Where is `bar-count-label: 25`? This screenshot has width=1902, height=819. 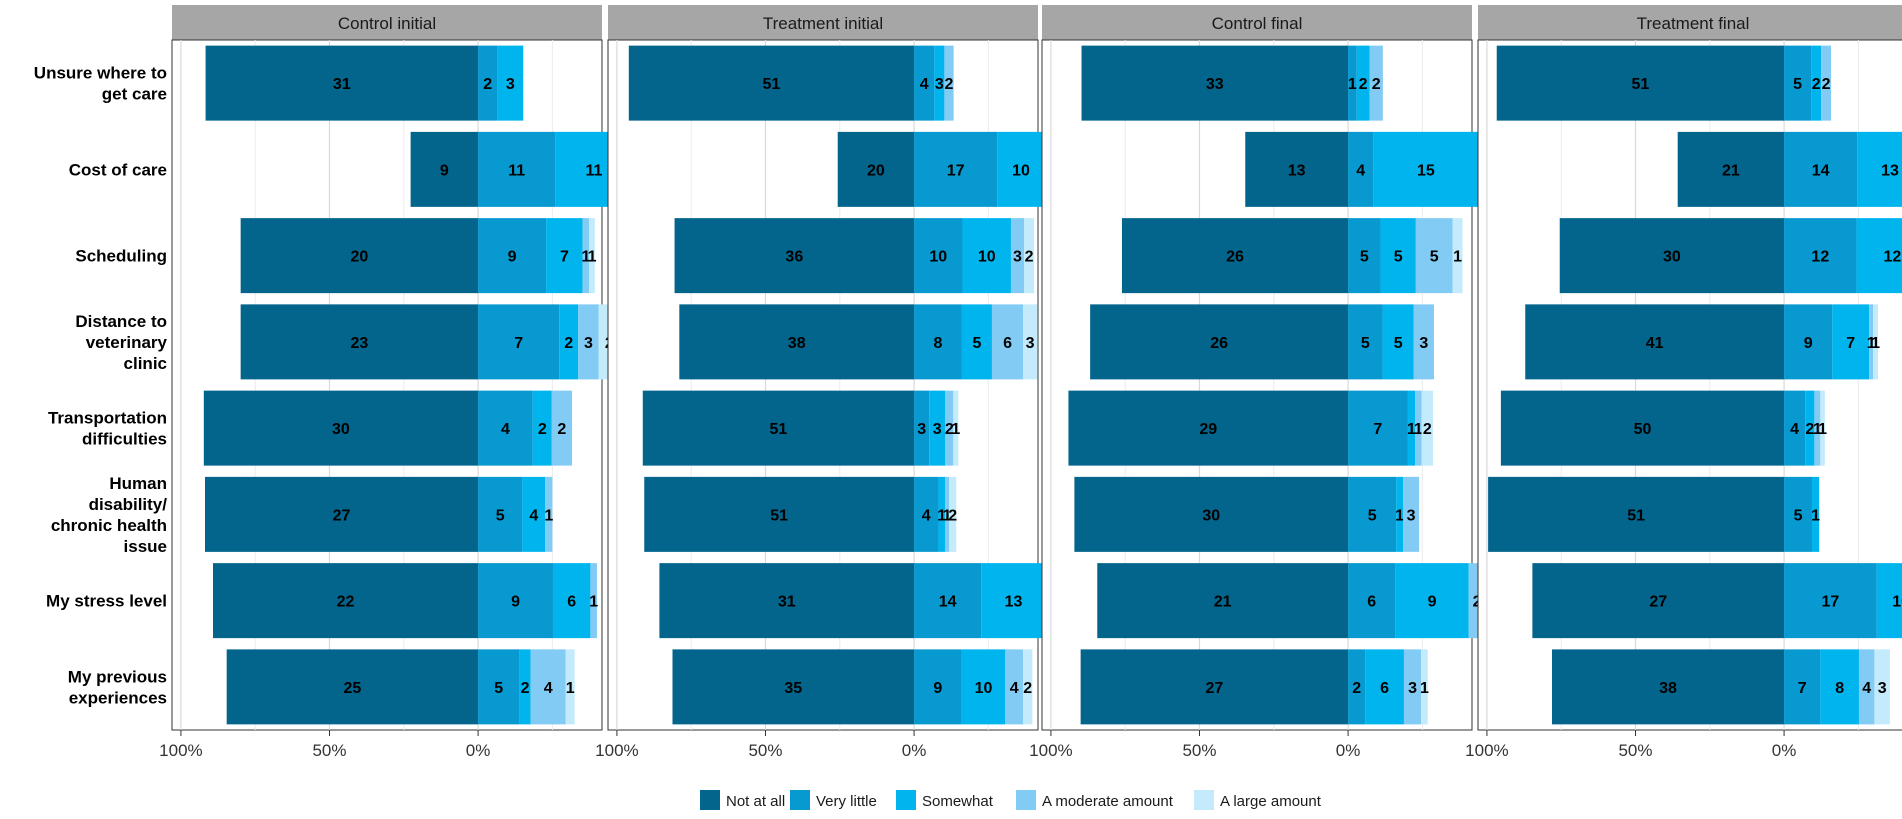
bar-count-label: 25 is located at coordinates (352, 688).